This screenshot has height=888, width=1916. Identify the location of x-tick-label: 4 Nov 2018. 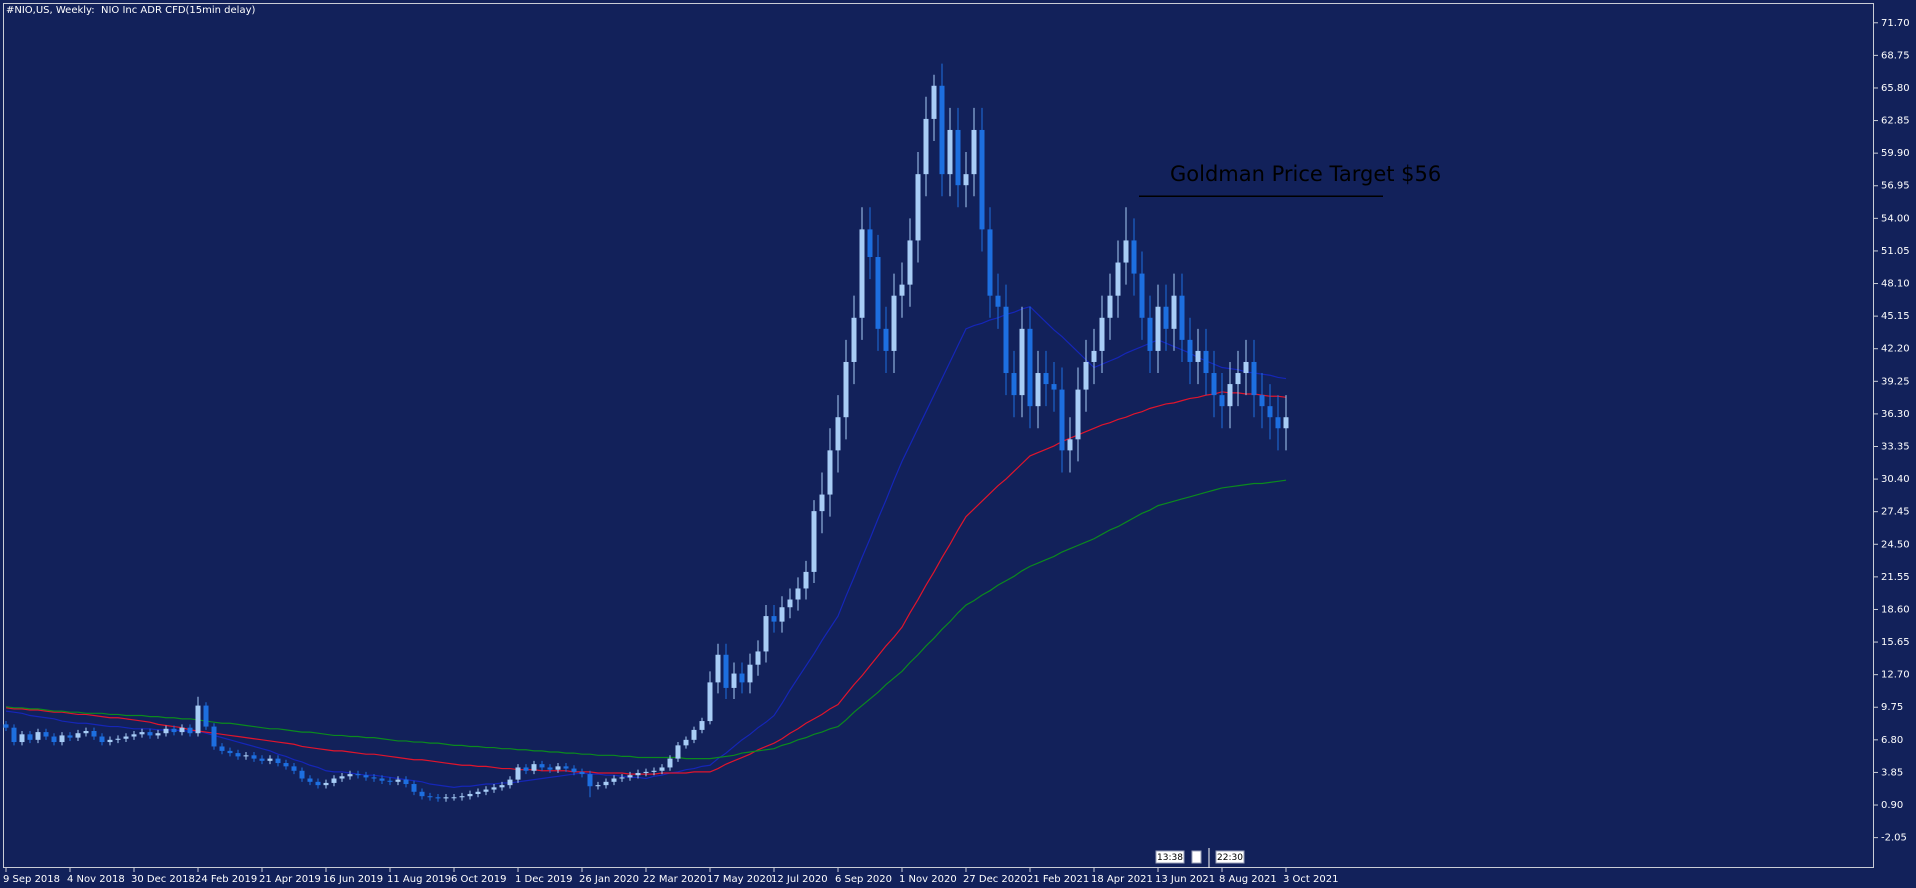
(96, 879).